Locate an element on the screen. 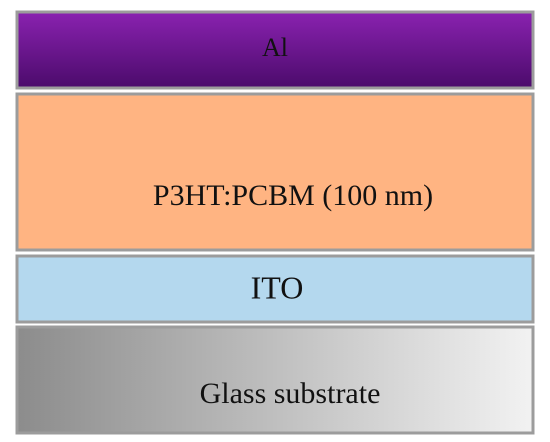  al-label: Al is located at coordinates (275, 47).